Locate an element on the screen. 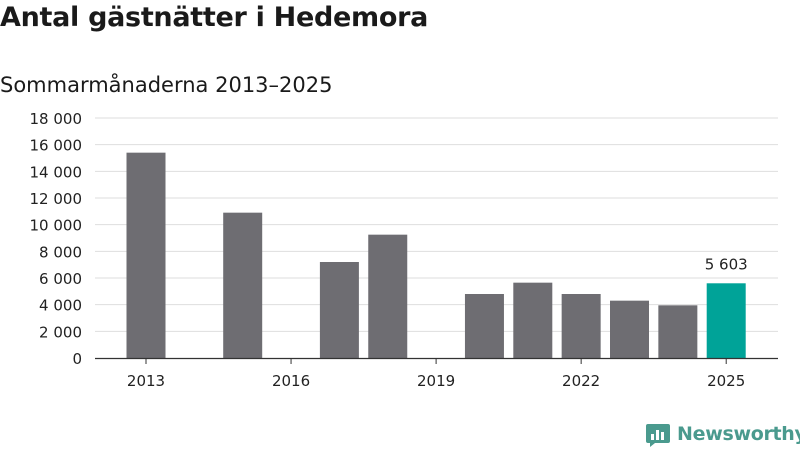 The width and height of the screenshot is (800, 450). y-tick-label: 2 000 is located at coordinates (60, 332).